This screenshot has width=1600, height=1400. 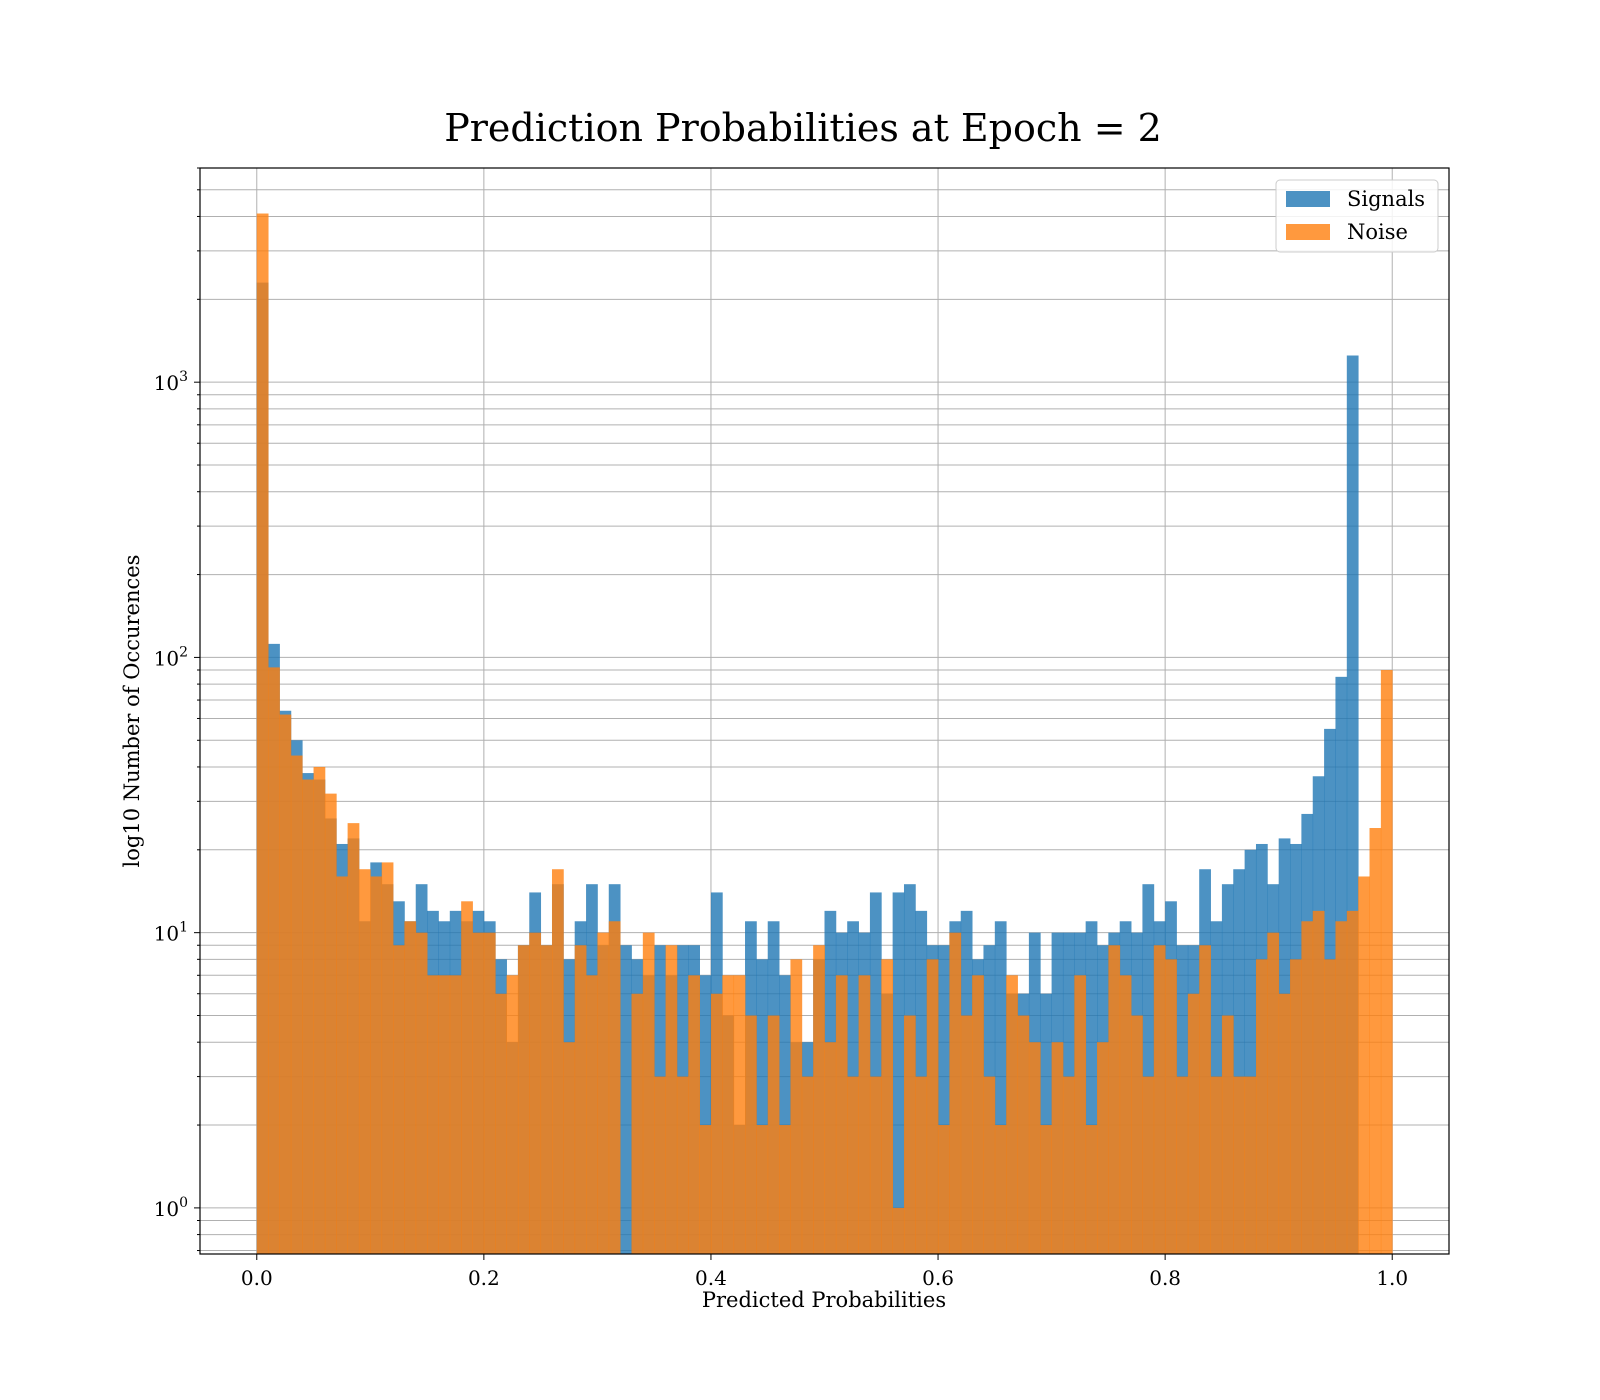 I want to click on legend-swatch-signals, so click(x=1308, y=199).